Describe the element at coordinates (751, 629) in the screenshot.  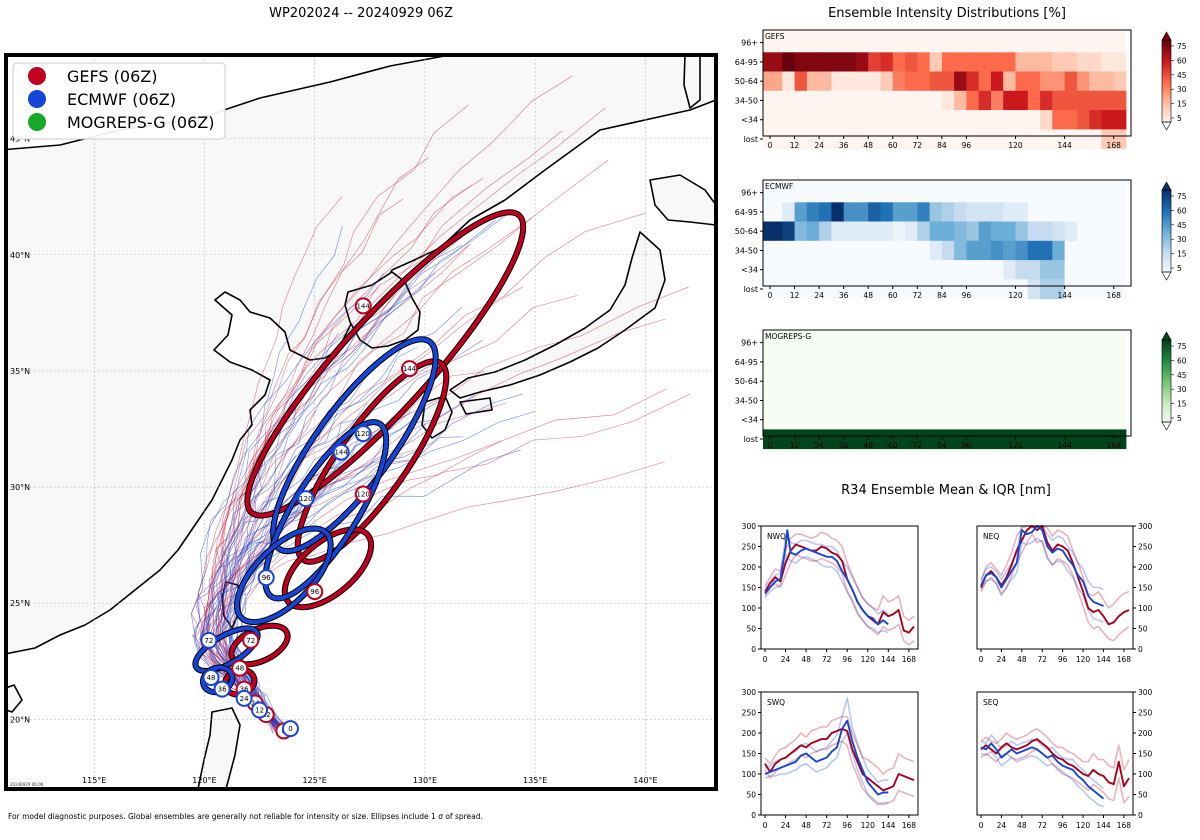
I see `y-tick-label: 50` at that location.